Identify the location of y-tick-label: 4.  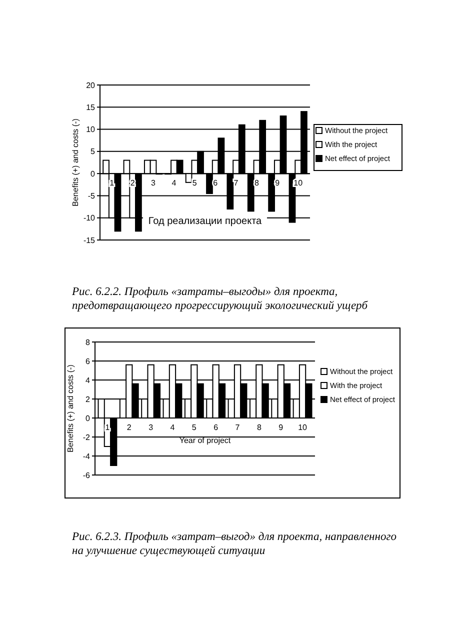
(88, 380).